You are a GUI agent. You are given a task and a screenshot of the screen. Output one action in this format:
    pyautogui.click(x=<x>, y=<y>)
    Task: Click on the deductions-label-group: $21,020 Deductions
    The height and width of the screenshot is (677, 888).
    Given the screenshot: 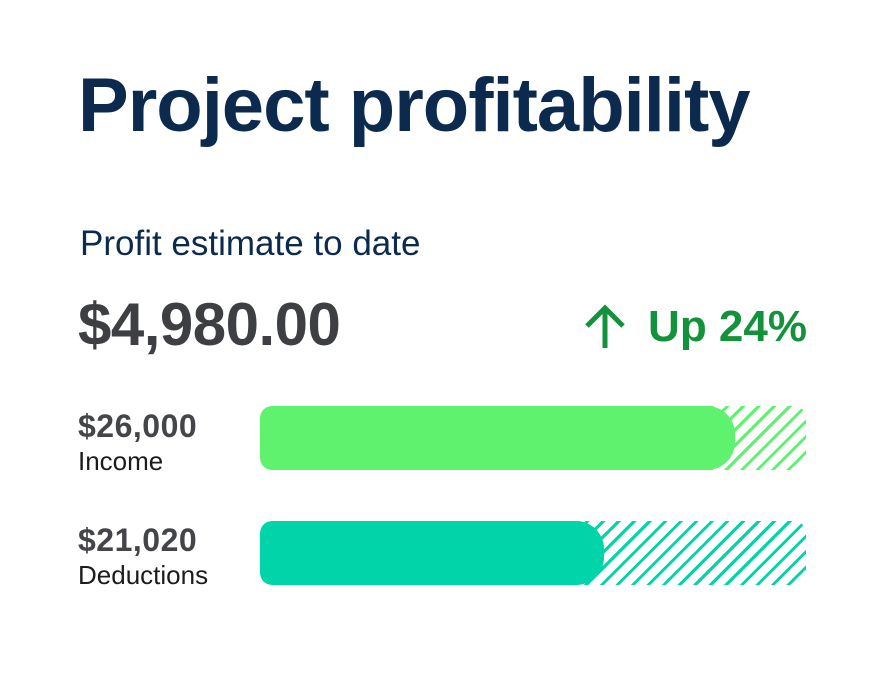 What is the action you would take?
    pyautogui.click(x=143, y=556)
    